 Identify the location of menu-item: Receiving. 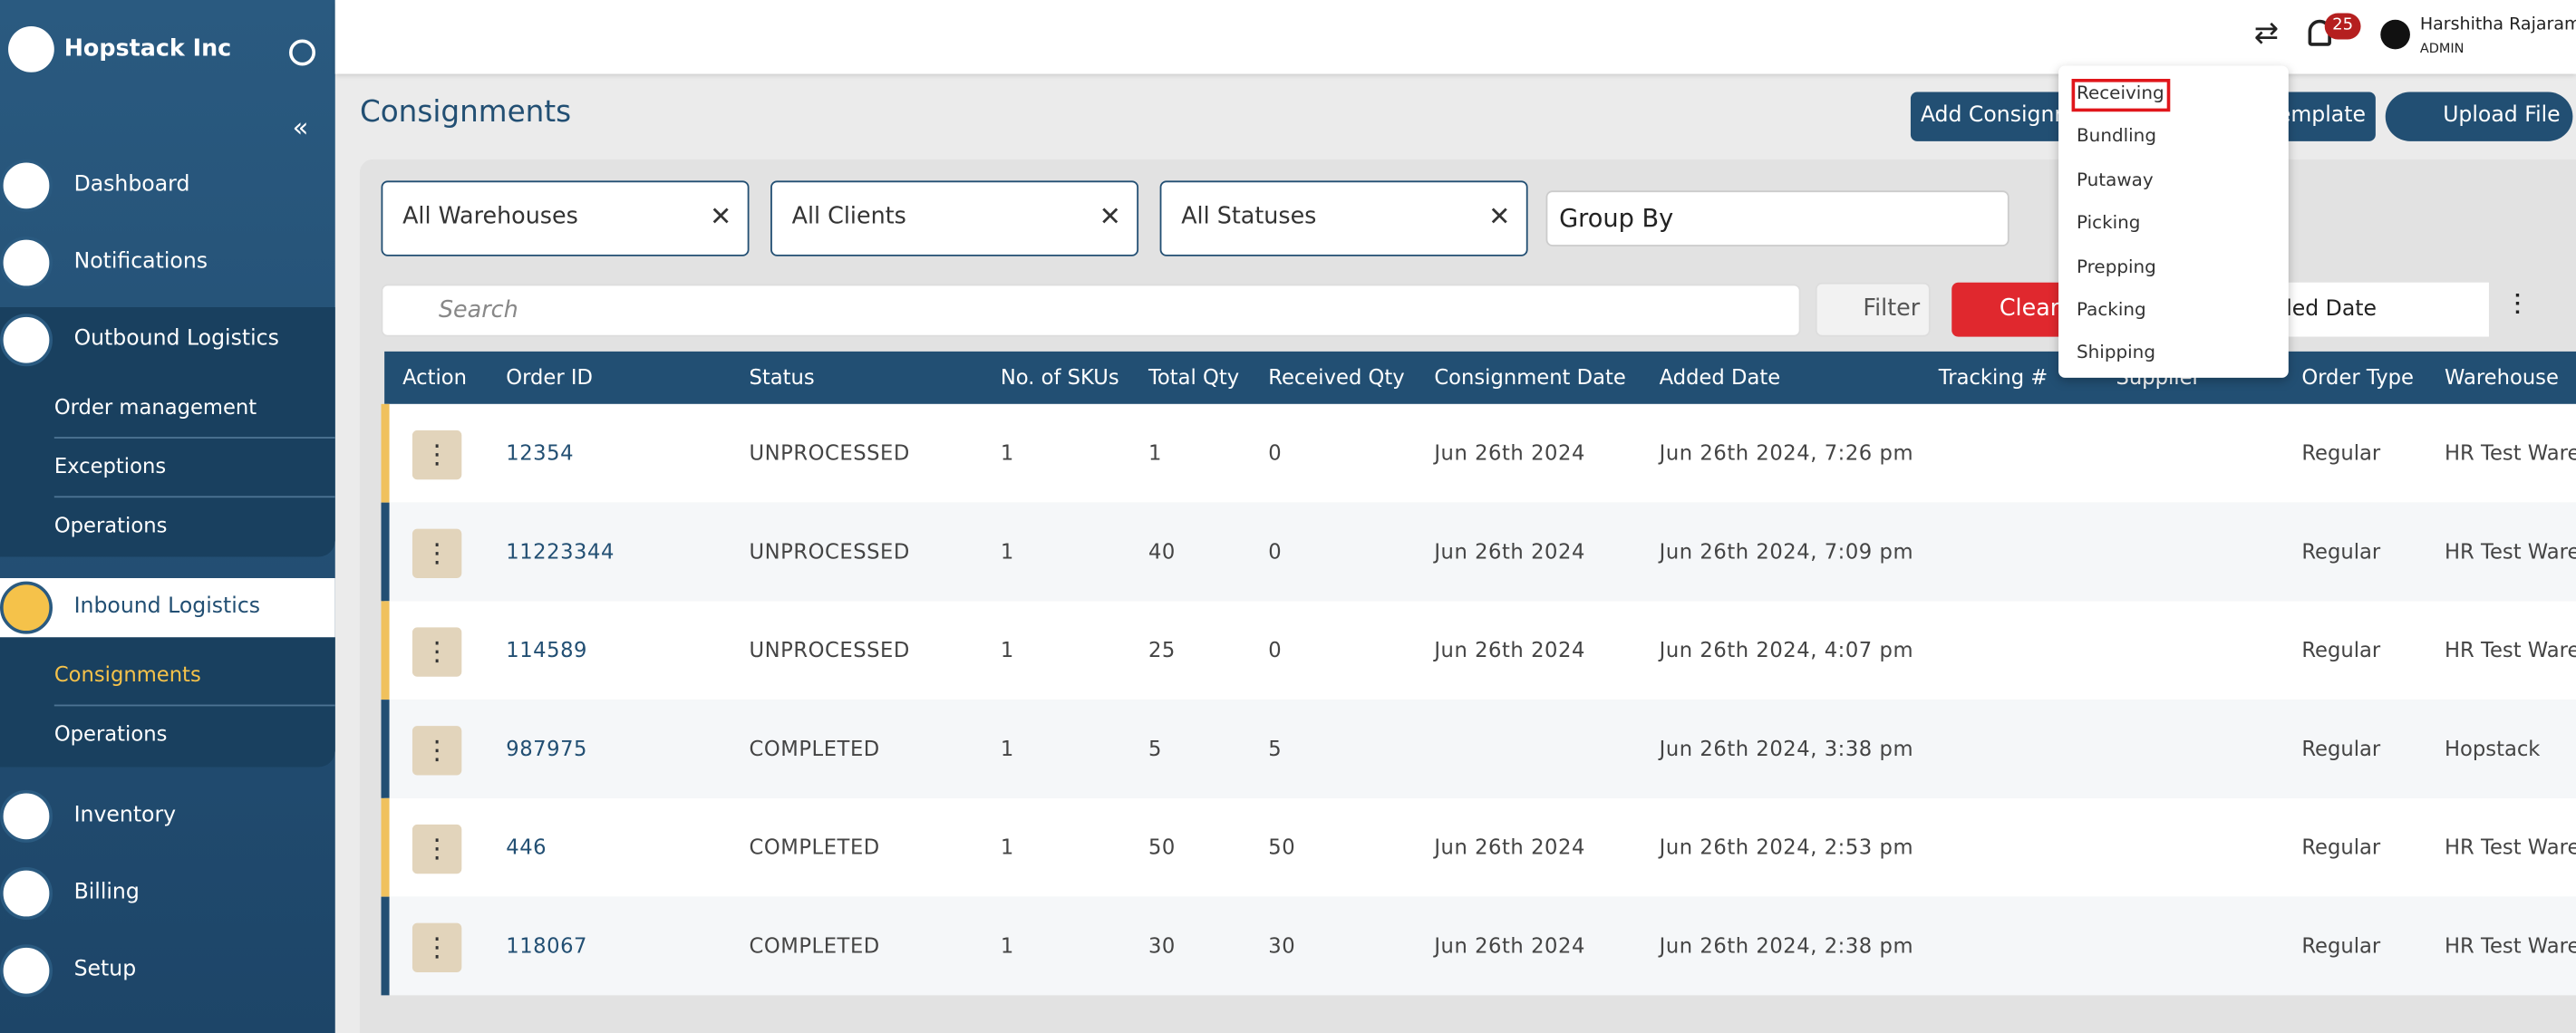
(2120, 93).